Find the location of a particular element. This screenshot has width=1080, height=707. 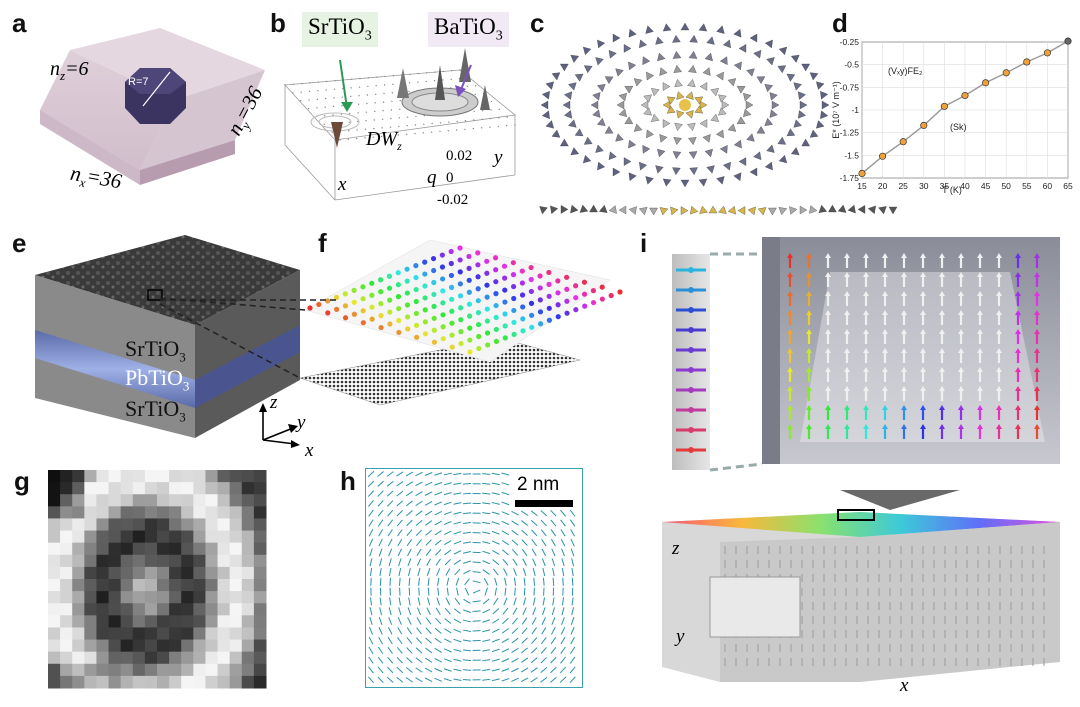

panel-a-figure is located at coordinates (152, 106).